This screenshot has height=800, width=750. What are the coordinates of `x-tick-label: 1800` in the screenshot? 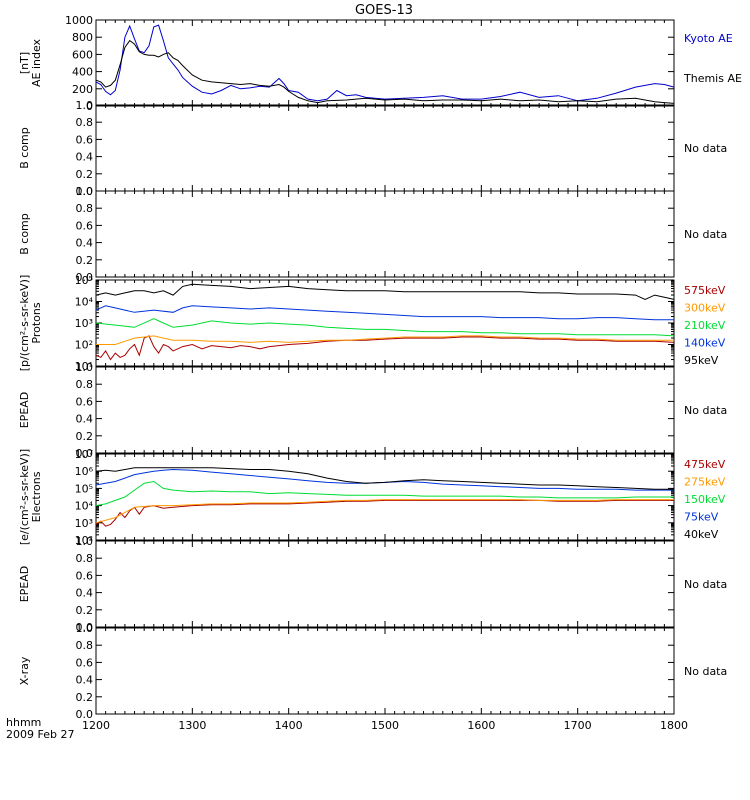 It's located at (674, 725).